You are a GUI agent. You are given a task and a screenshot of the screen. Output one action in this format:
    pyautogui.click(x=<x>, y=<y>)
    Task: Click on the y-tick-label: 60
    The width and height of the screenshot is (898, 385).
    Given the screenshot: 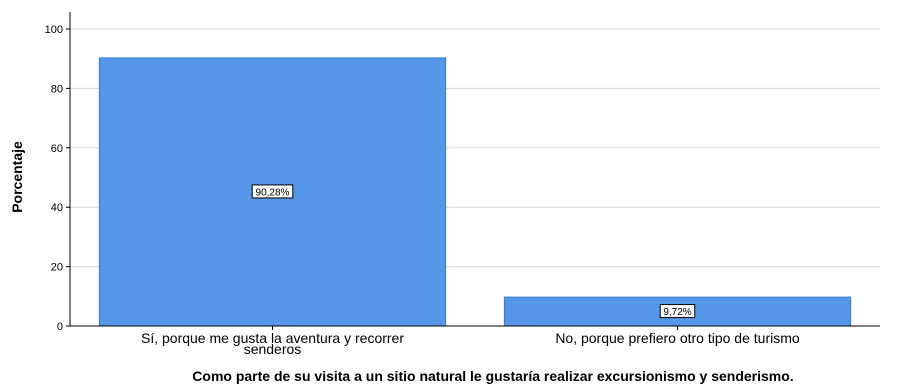 What is the action you would take?
    pyautogui.click(x=57, y=149)
    